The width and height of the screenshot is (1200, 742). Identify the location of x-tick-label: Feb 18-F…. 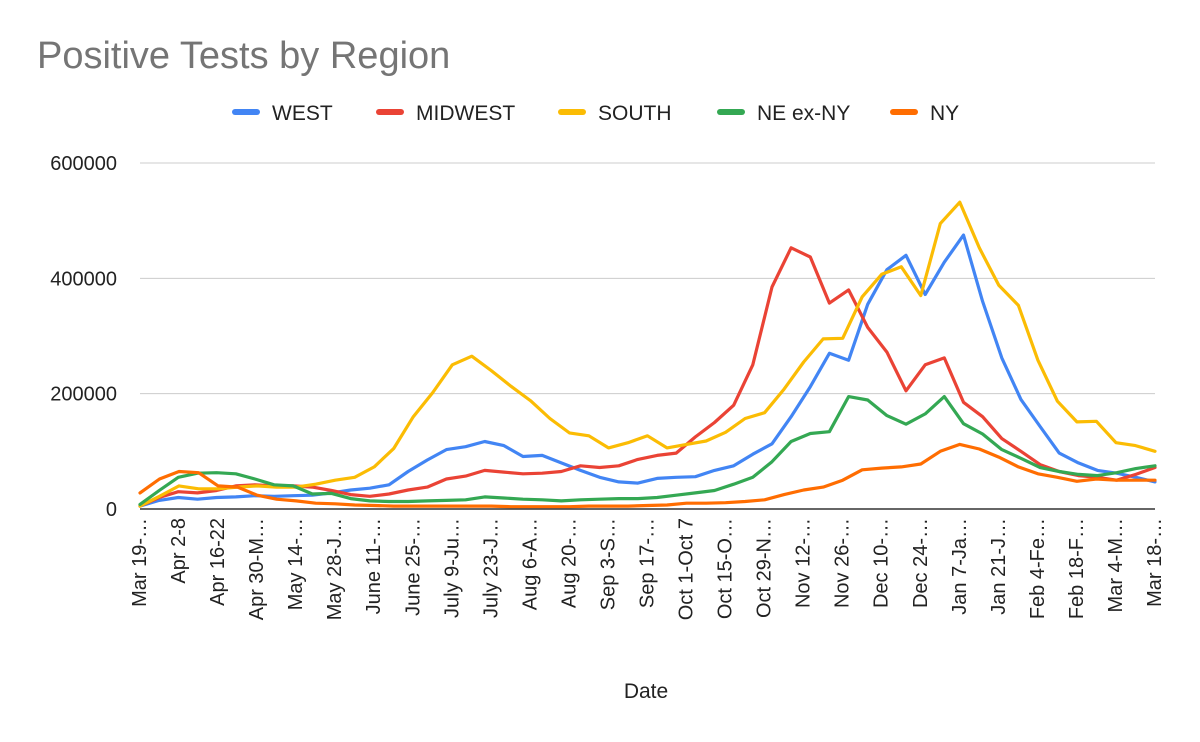
(1077, 568).